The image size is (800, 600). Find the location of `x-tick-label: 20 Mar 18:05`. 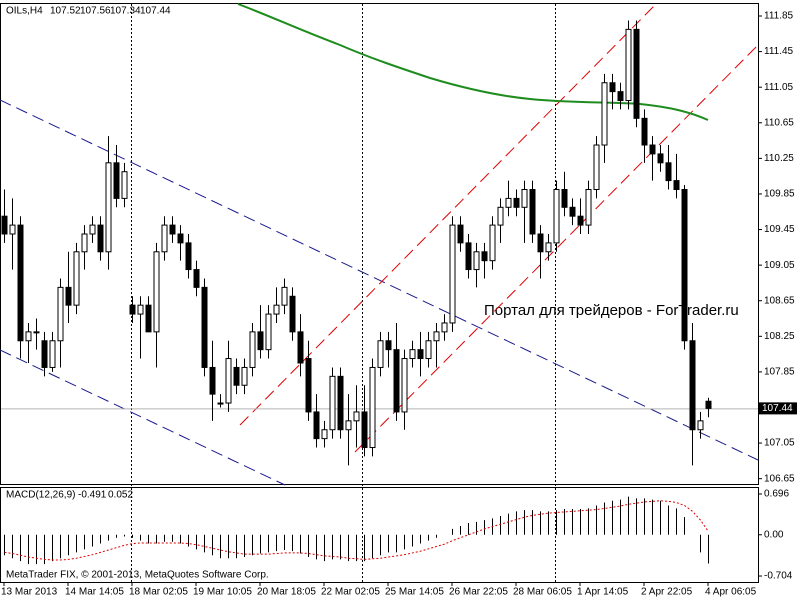

x-tick-label: 20 Mar 18:05 is located at coordinates (286, 592).